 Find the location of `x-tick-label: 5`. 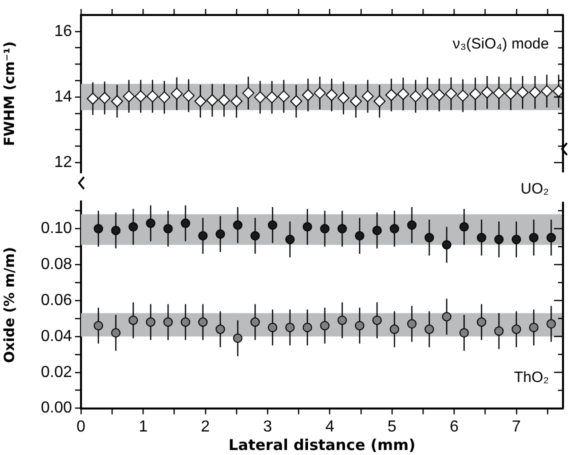

x-tick-label: 5 is located at coordinates (392, 427).